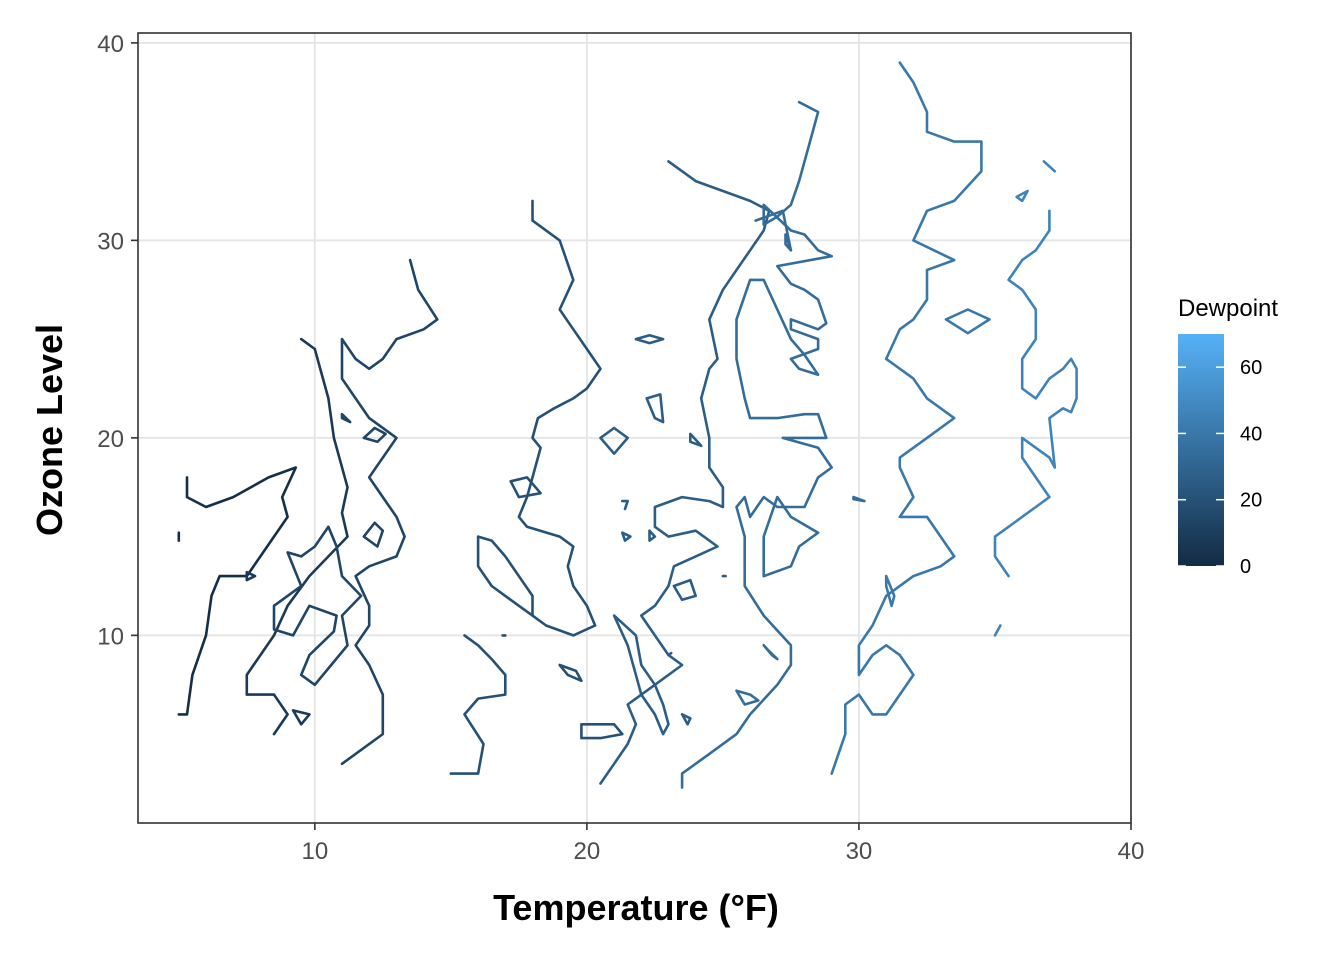 Image resolution: width=1344 pixels, height=960 pixels. Describe the element at coordinates (1228, 308) in the screenshot. I see `legend-title: Dewpoint` at that location.